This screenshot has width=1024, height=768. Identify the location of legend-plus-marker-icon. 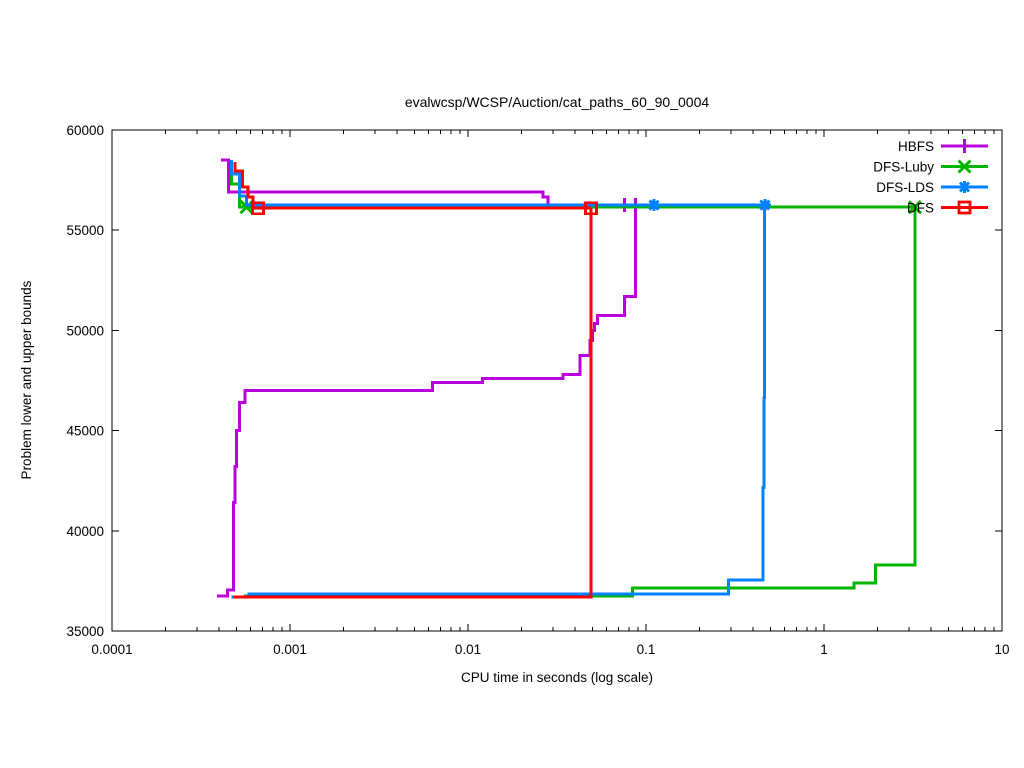
(964, 146).